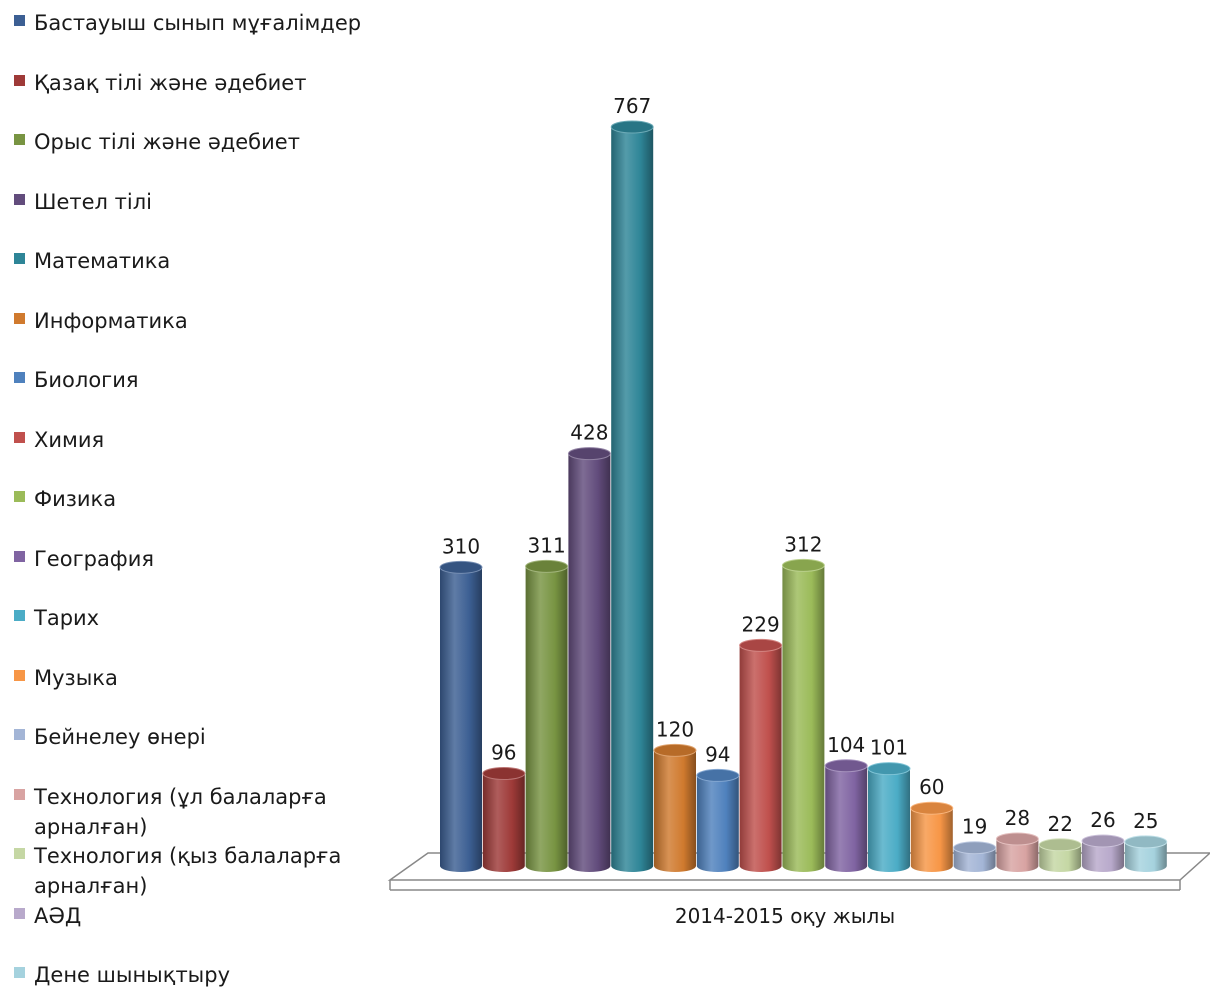 This screenshot has width=1210, height=990. I want to click on data-label: 312, so click(803, 544).